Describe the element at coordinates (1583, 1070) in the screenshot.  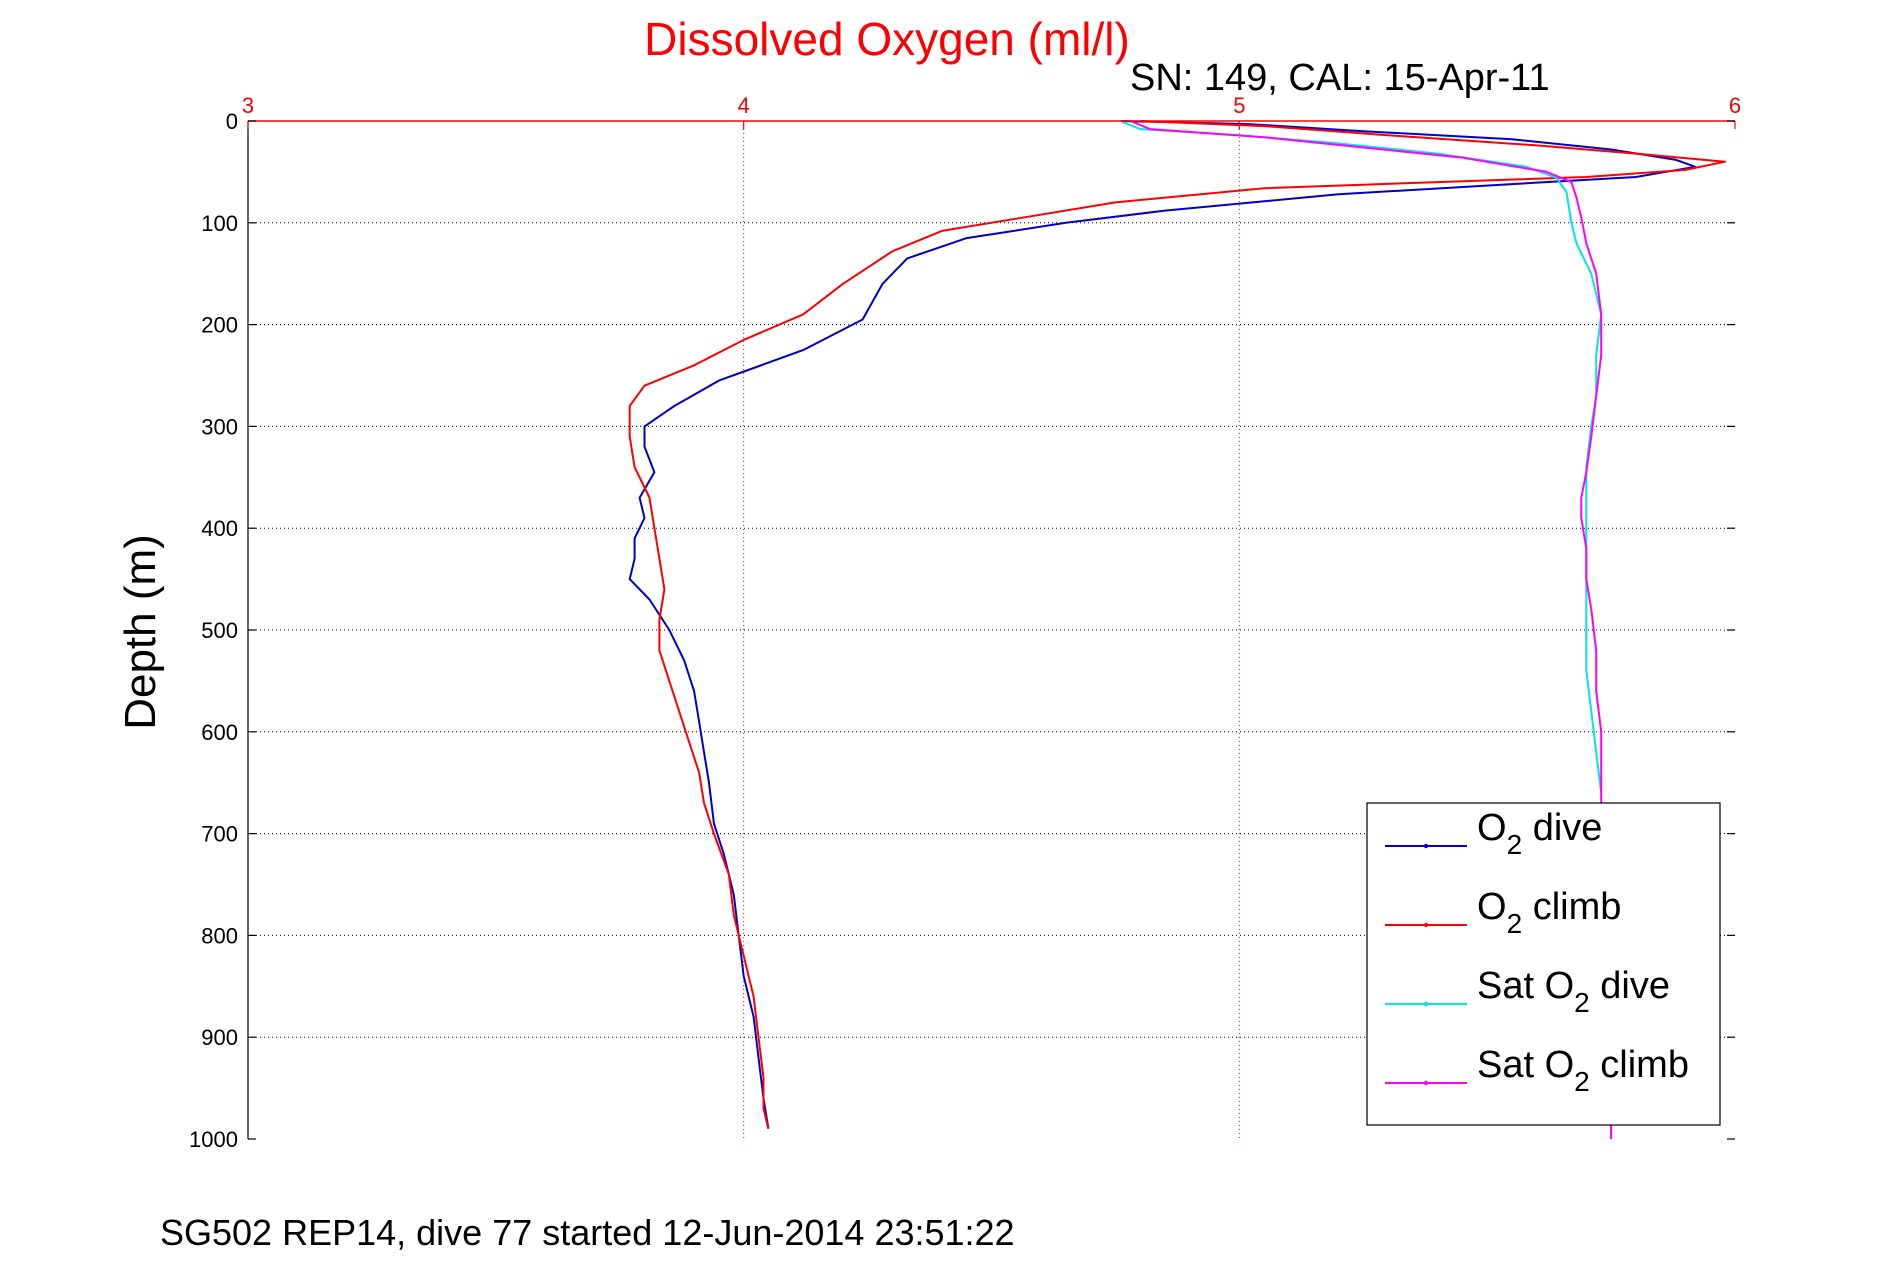
I see `legend-label: Sat O2 climb` at that location.